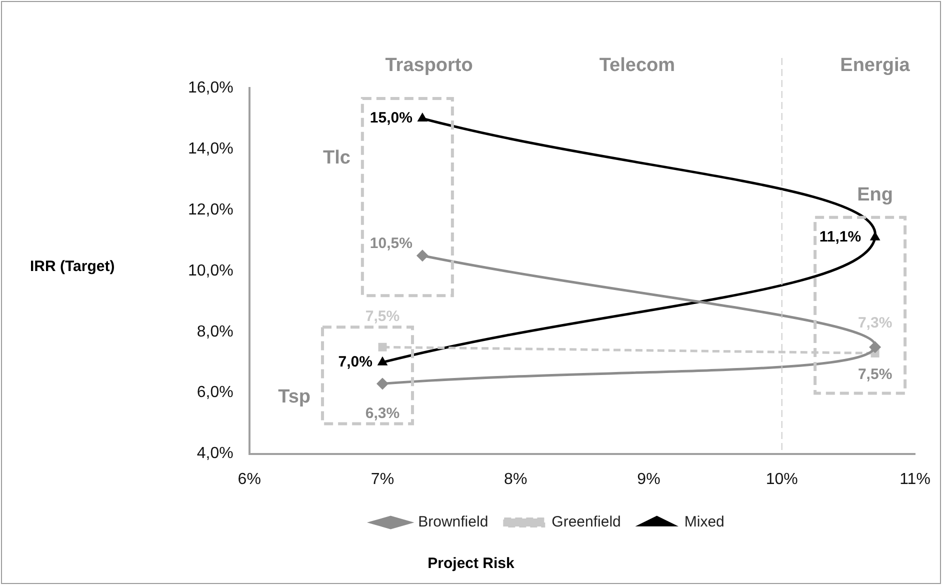 The width and height of the screenshot is (942, 585). Describe the element at coordinates (215, 331) in the screenshot. I see `y-tick-label: 8,0%` at that location.